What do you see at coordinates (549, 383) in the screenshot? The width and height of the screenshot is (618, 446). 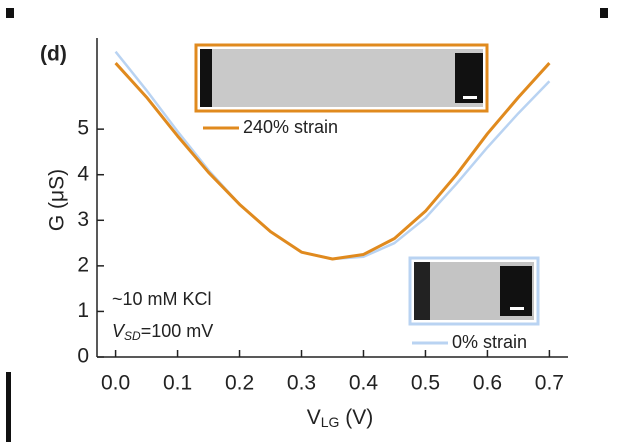 I see `x-tick-label: 0.7` at bounding box center [549, 383].